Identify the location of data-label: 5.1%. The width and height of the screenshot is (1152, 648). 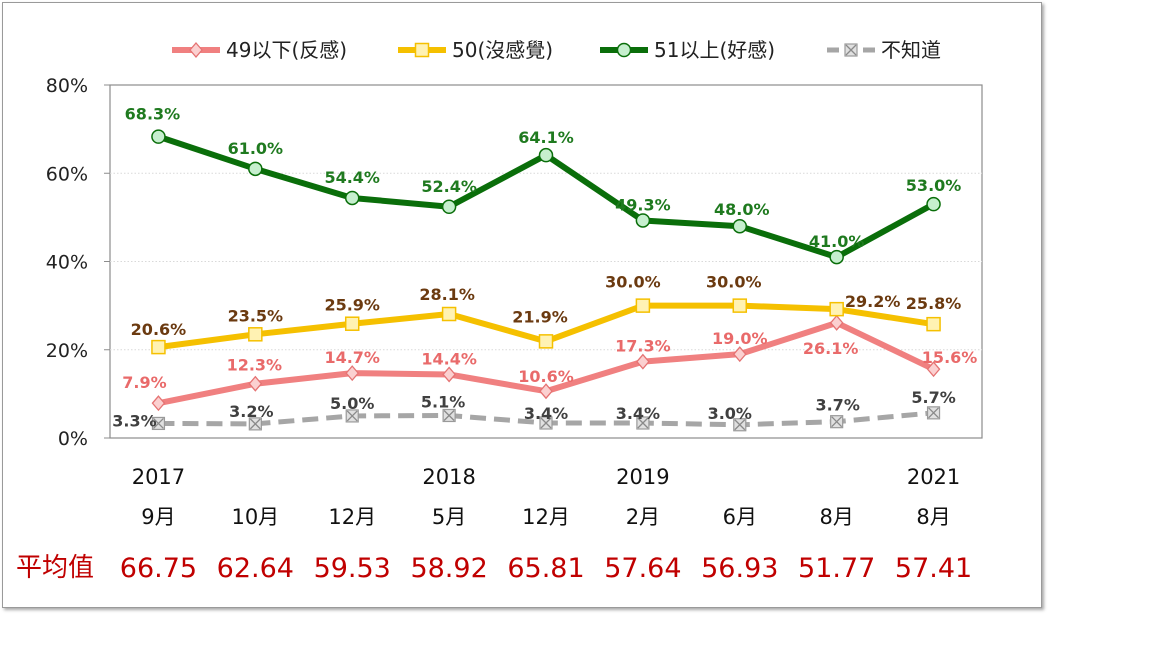
(443, 401).